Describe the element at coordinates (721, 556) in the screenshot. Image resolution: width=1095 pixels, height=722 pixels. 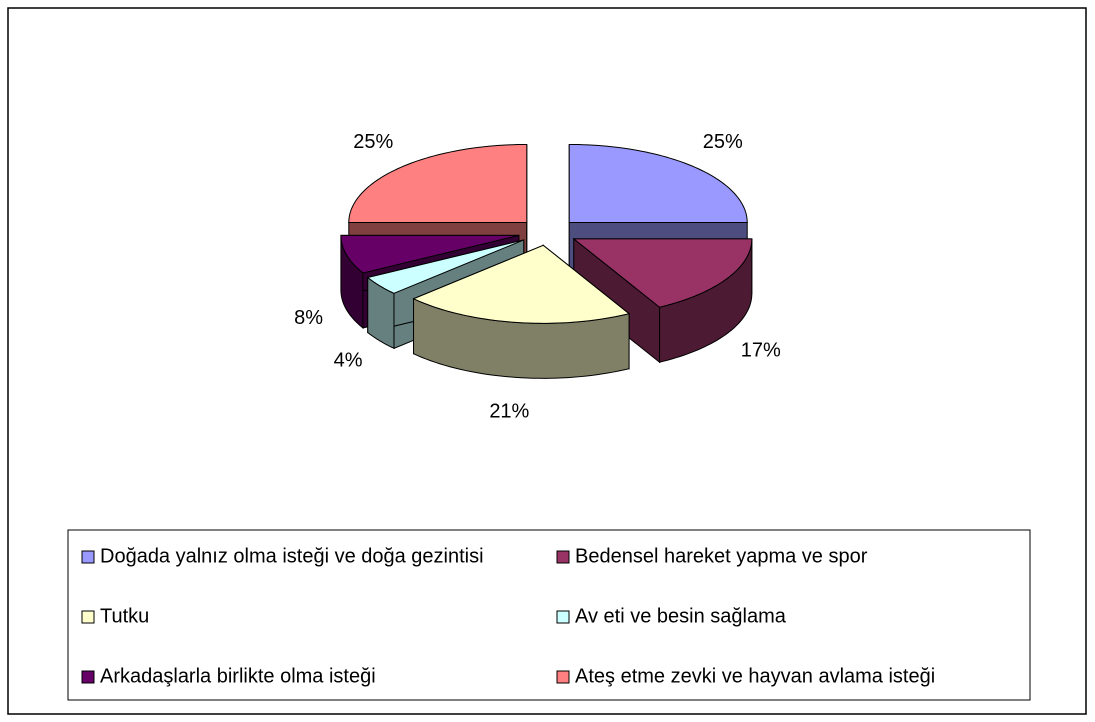
I see `legend-label: Bedensel hareket yapma ve spor` at that location.